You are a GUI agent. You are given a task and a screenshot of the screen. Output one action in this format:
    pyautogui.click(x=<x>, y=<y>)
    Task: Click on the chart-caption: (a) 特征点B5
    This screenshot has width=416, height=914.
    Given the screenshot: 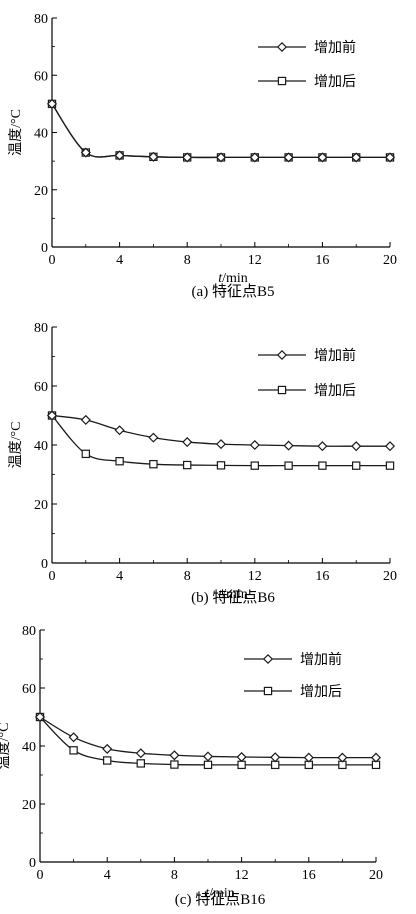 What is the action you would take?
    pyautogui.click(x=233, y=291)
    